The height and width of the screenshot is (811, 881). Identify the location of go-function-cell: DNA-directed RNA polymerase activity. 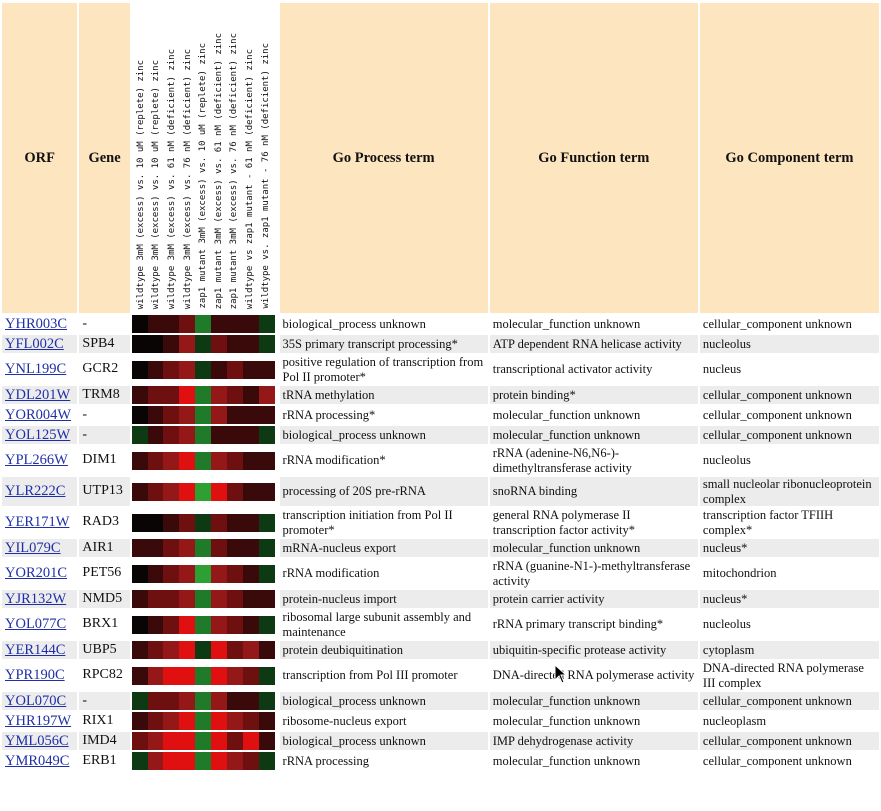
(593, 675).